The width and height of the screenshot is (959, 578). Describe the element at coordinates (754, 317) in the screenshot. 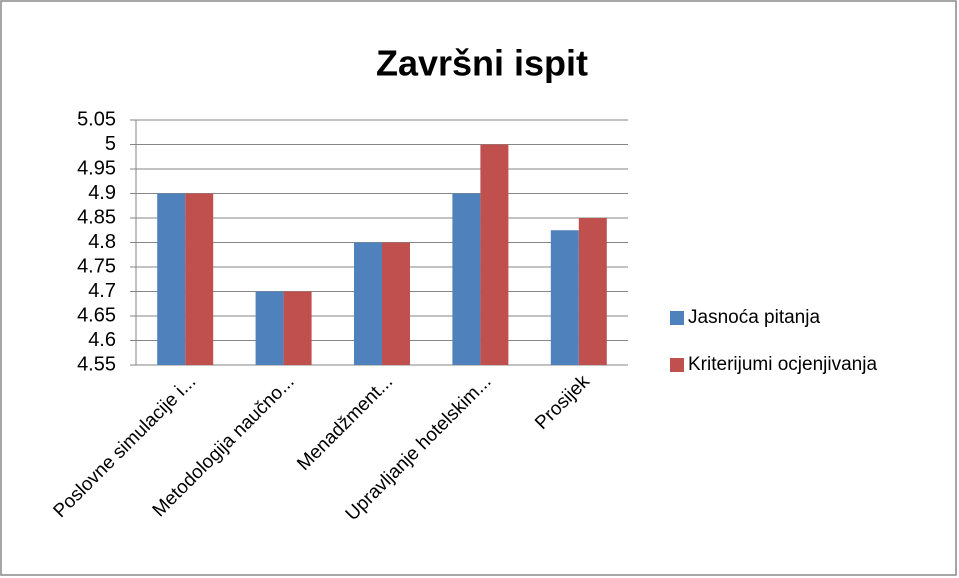

I see `legend-label: Jasnoća pitanja` at that location.